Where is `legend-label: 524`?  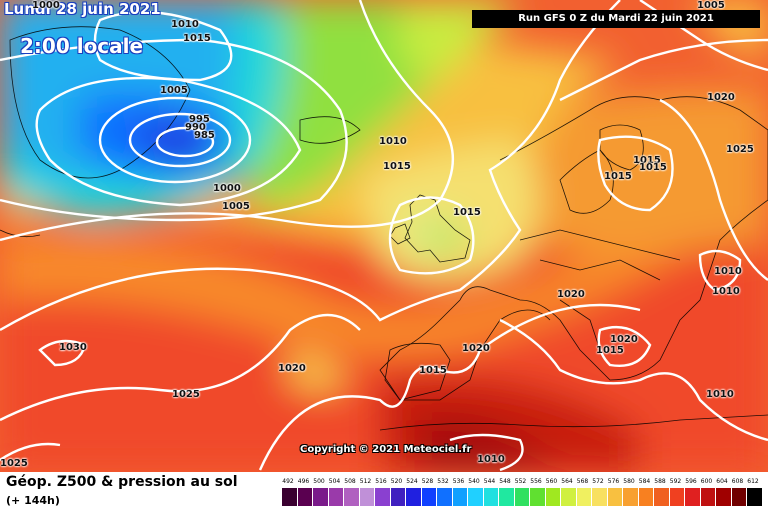
legend-label: 524 is located at coordinates (412, 481).